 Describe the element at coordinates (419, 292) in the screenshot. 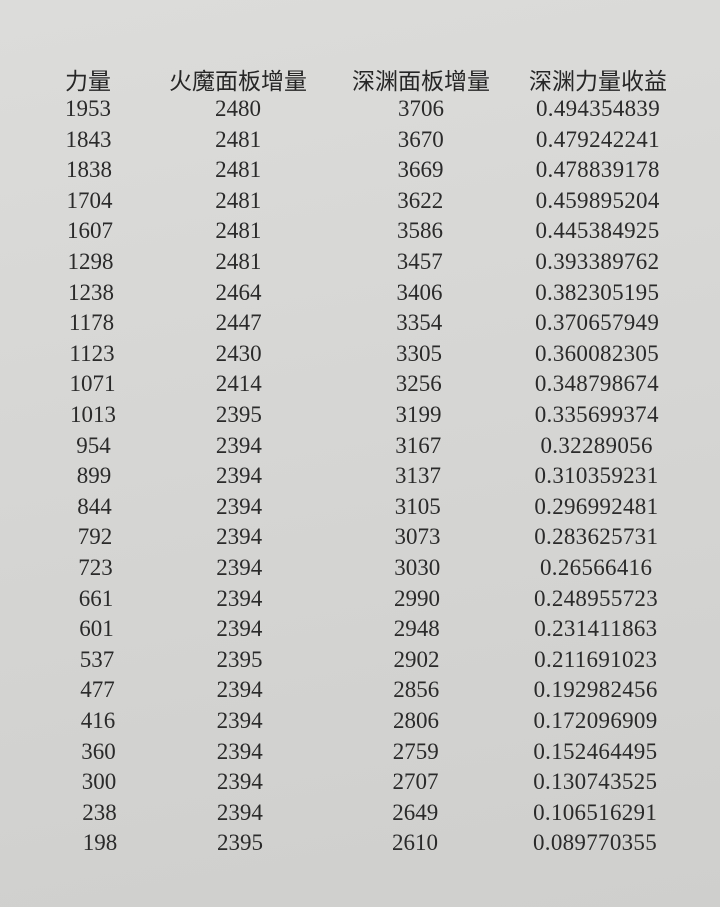

I see `abyss-gain-cell: 3406` at that location.